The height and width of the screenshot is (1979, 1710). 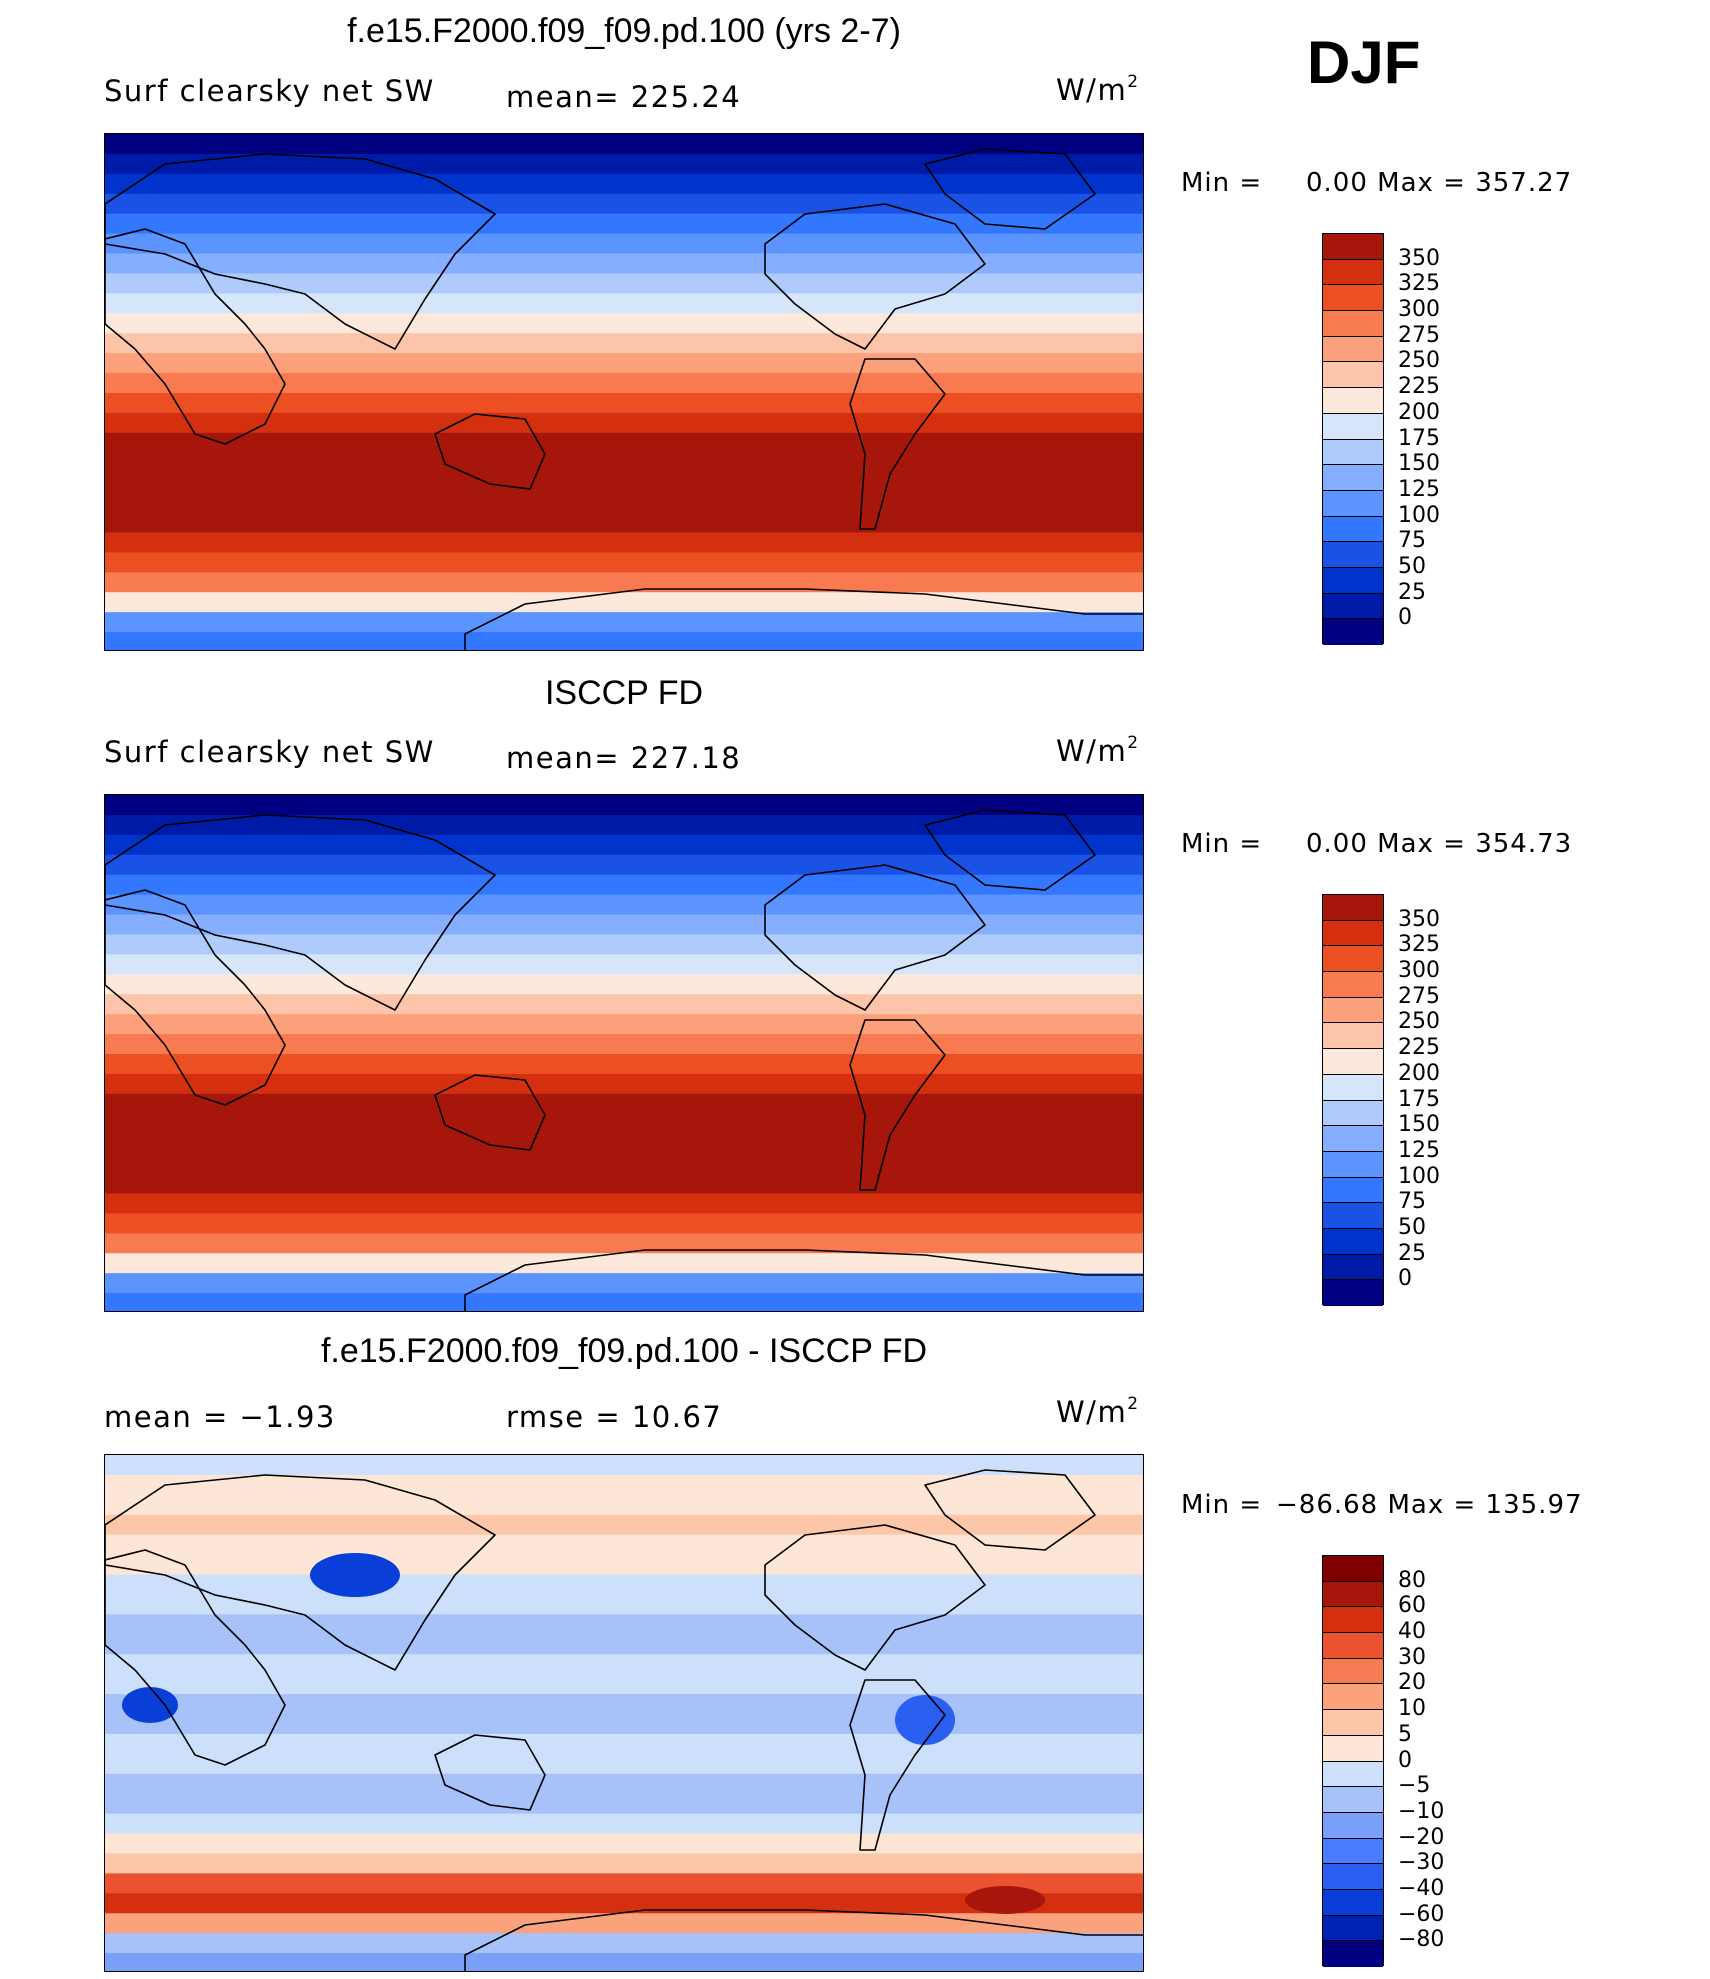 I want to click on colorbar-tick-label: 20, so click(x=1412, y=1683).